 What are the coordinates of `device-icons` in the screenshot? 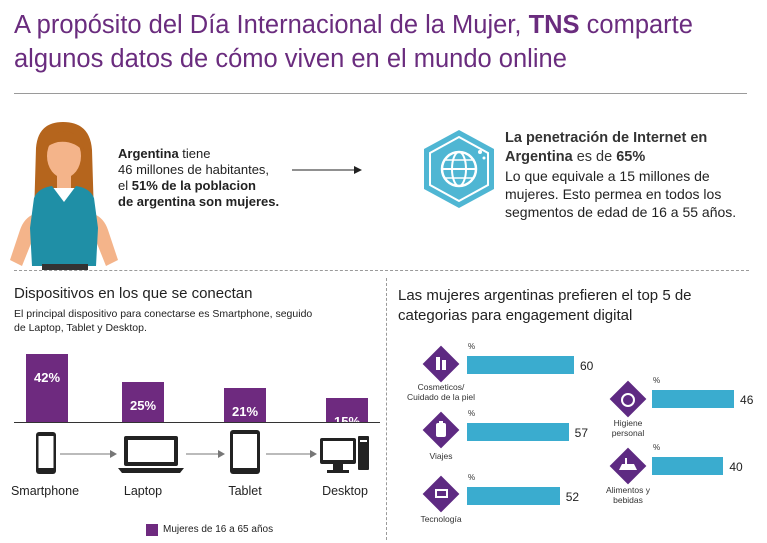 It's located at (202, 452).